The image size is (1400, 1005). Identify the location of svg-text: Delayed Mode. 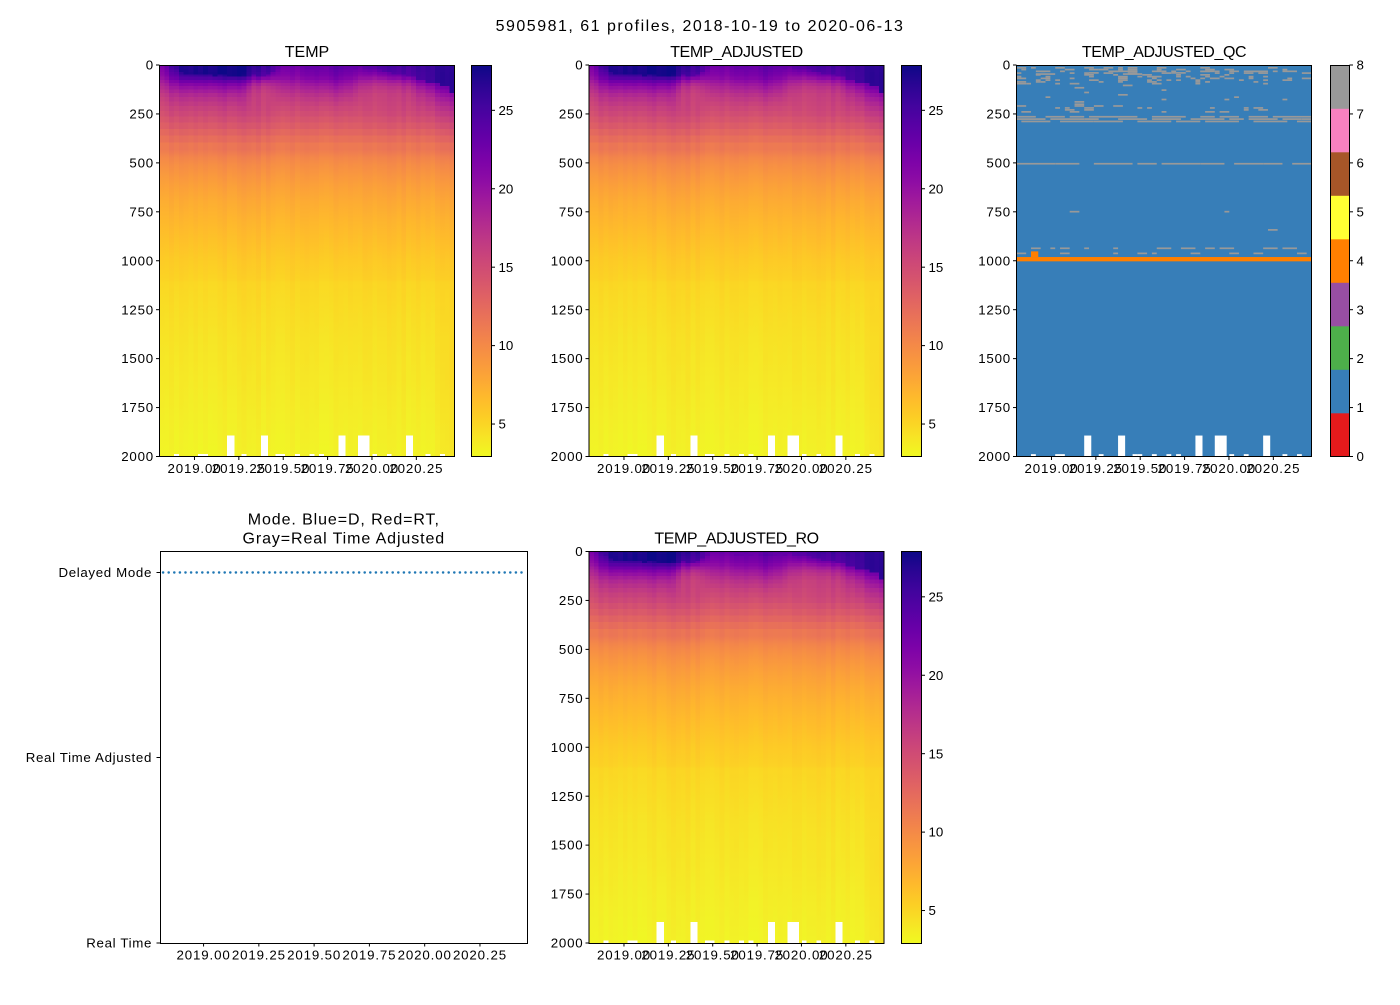
(105, 572).